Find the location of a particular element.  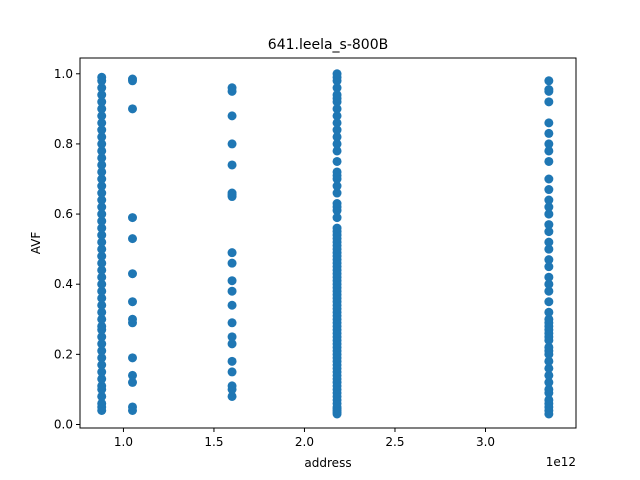

x-axis-label: address is located at coordinates (327, 463).